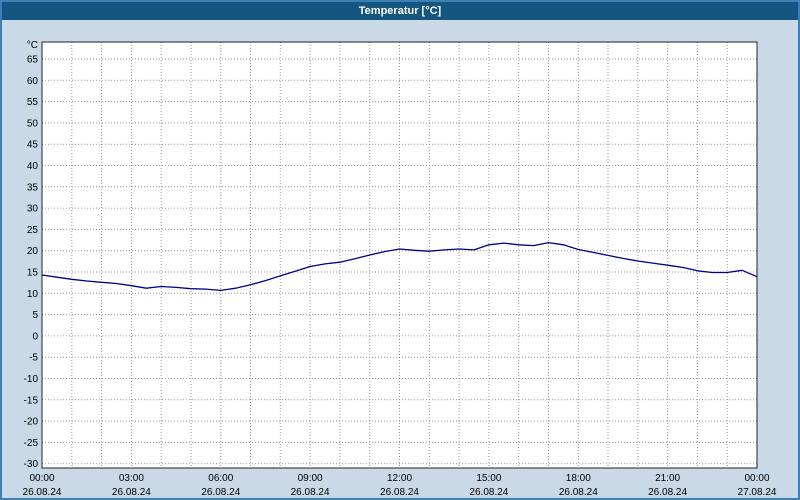  What do you see at coordinates (33, 166) in the screenshot?
I see `y-tick-label: 40` at bounding box center [33, 166].